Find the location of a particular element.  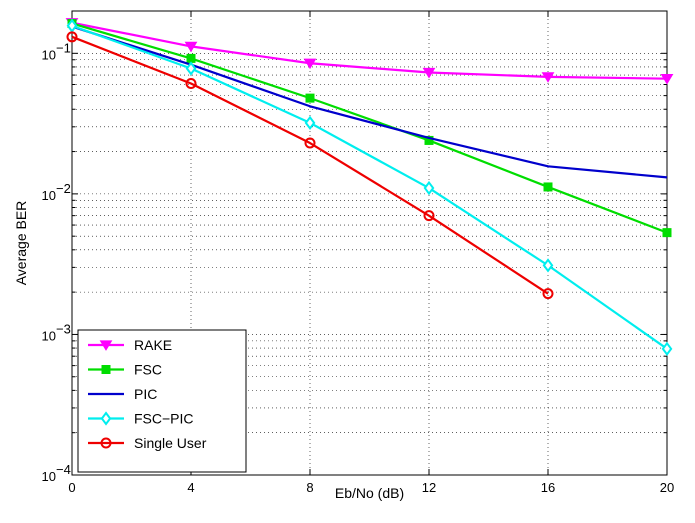

y-tick-exponent: −4 is located at coordinates (63, 469).